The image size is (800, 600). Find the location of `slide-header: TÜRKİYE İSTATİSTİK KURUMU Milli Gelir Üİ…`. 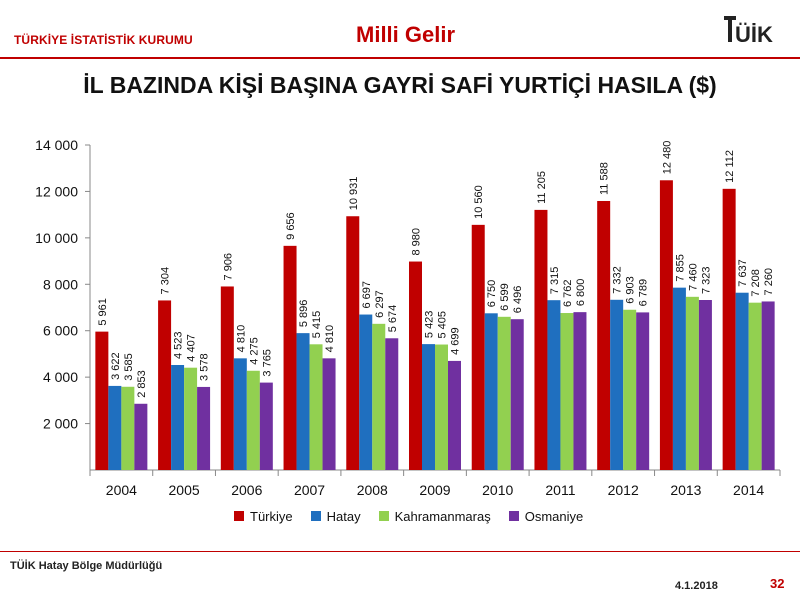

slide-header: TÜRKİYE İSTATİSTİK KURUMU Milli Gelir Üİ… is located at coordinates (400, 29).